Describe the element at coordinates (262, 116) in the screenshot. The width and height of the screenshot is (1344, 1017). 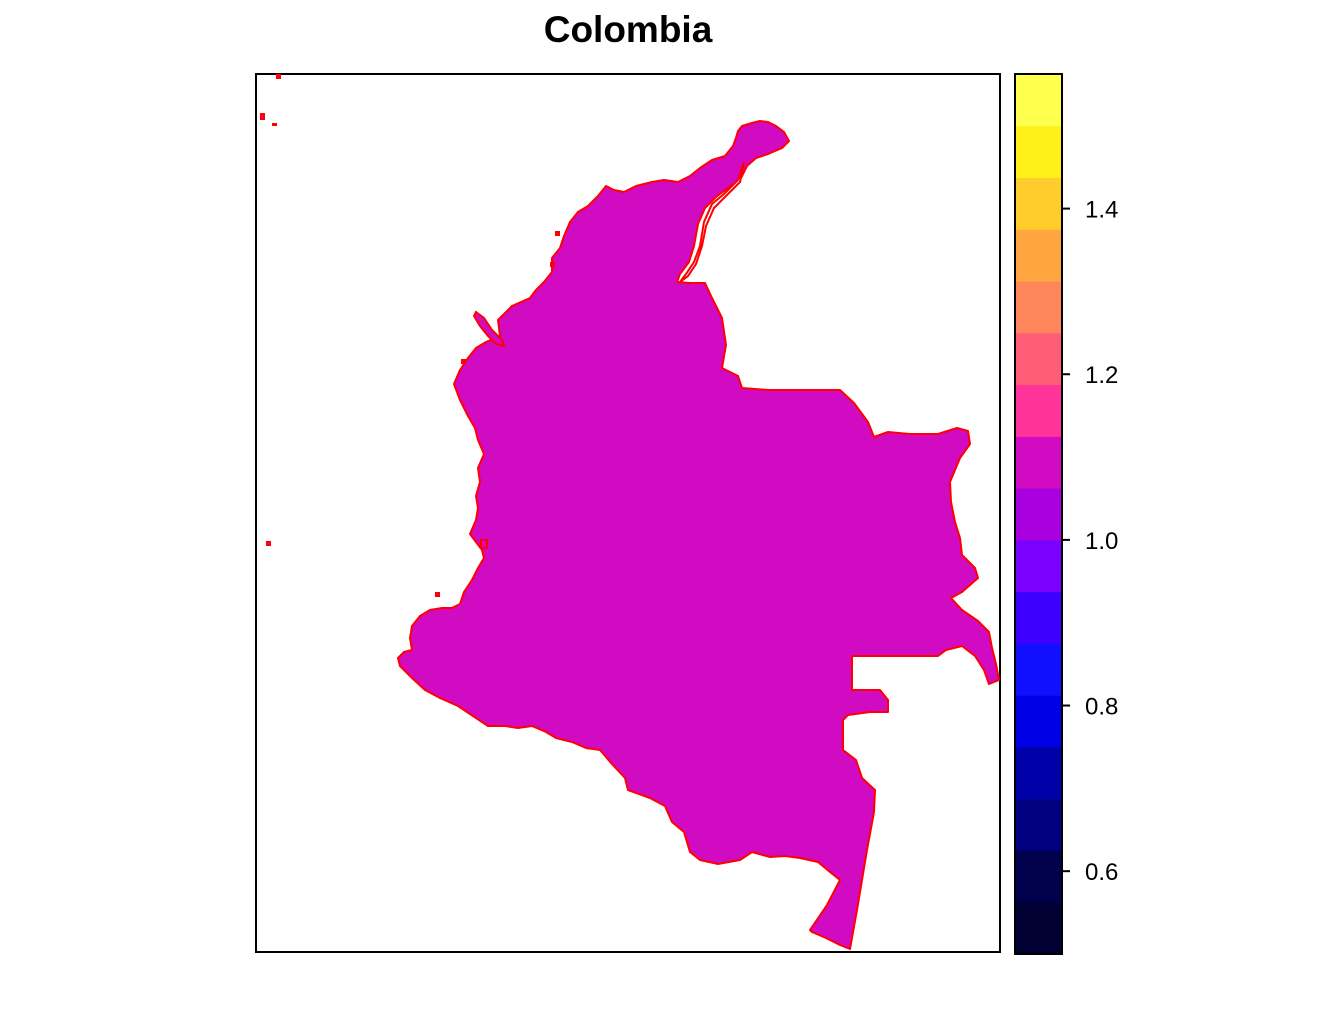
I see `island-providencia` at that location.